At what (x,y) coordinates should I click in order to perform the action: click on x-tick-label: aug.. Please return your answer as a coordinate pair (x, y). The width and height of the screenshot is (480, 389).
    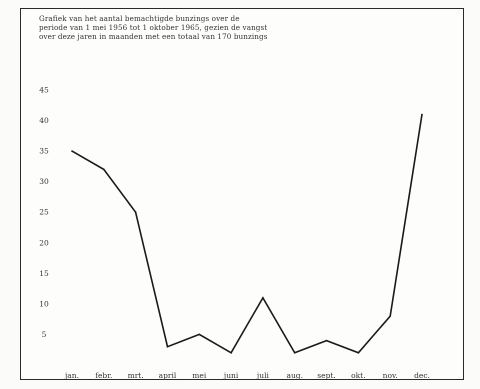
    Looking at the image, I should click on (294, 375).